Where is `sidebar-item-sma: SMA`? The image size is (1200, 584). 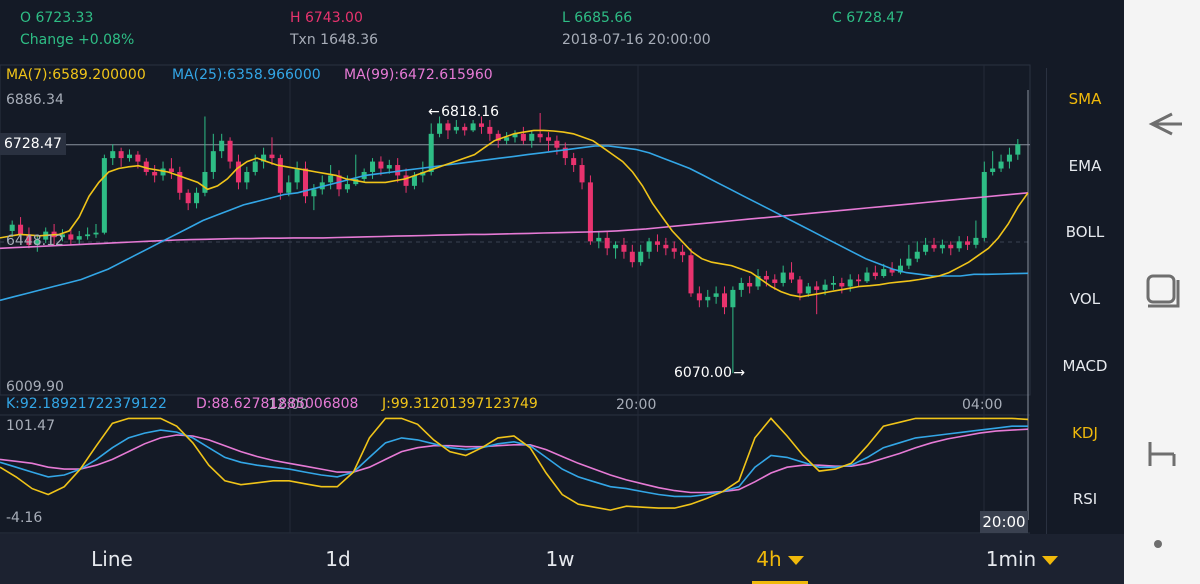 sidebar-item-sma: SMA is located at coordinates (1085, 99).